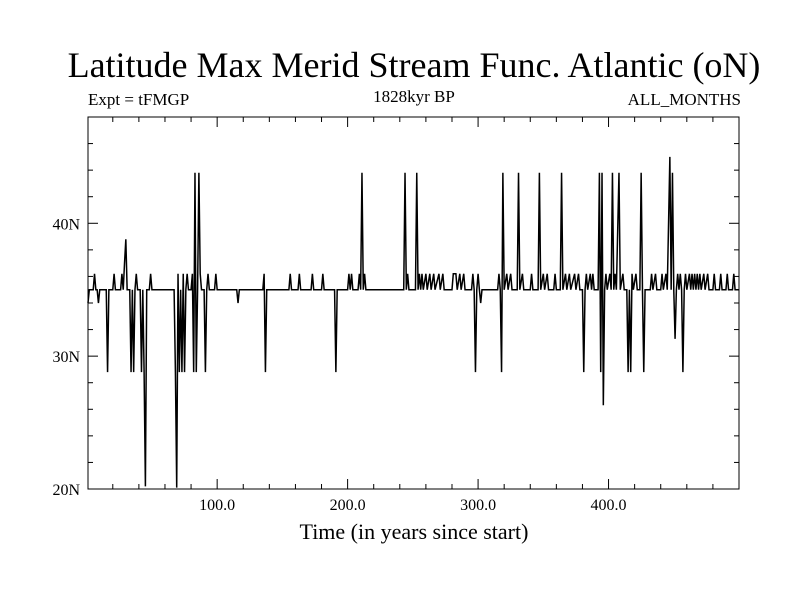 The image size is (800, 600). I want to click on x-tick-label: 400.0, so click(609, 505).